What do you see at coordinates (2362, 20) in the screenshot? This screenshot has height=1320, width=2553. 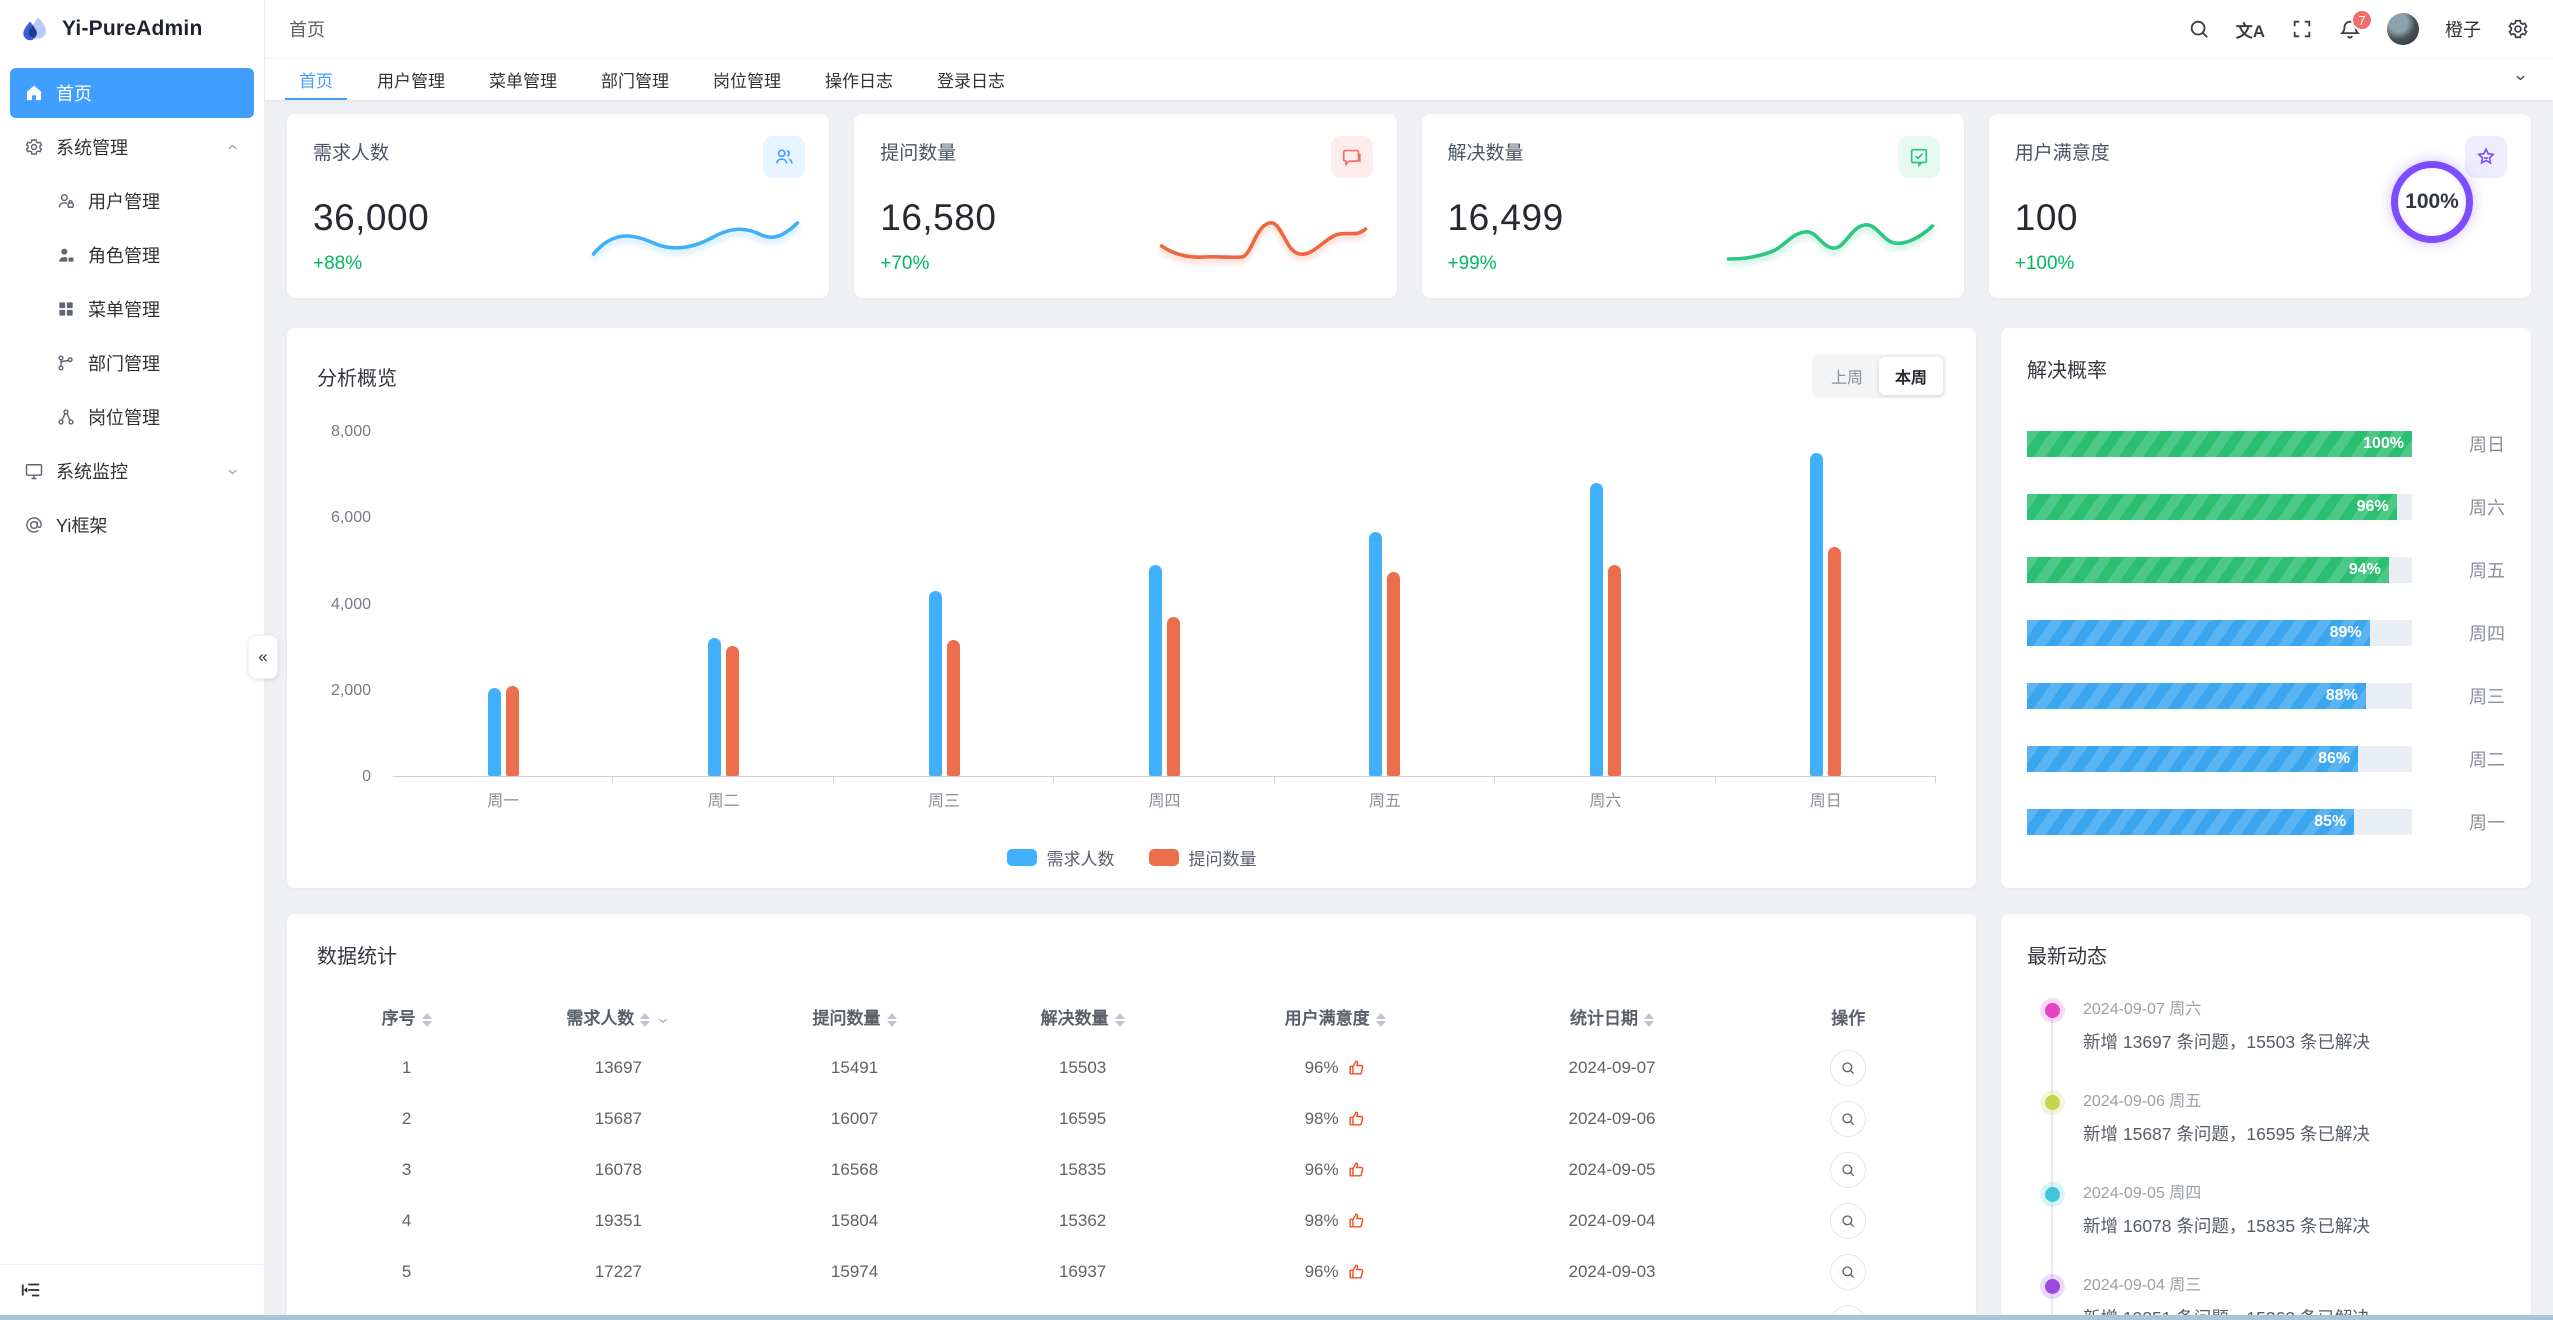 I see `notification-badge: 7` at bounding box center [2362, 20].